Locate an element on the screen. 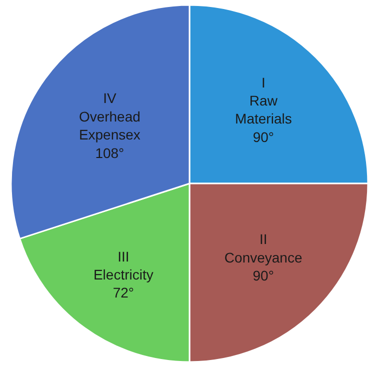 The image size is (379, 367). slice-label: III Electricity is located at coordinates (123, 265).